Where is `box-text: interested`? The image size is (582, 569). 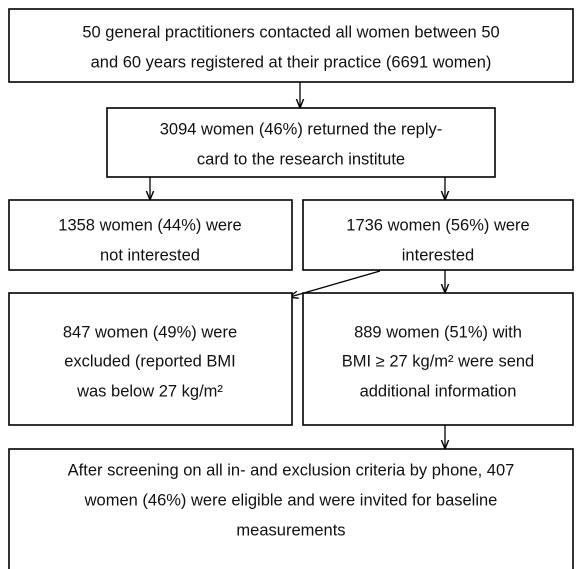
box-text: interested is located at coordinates (438, 255).